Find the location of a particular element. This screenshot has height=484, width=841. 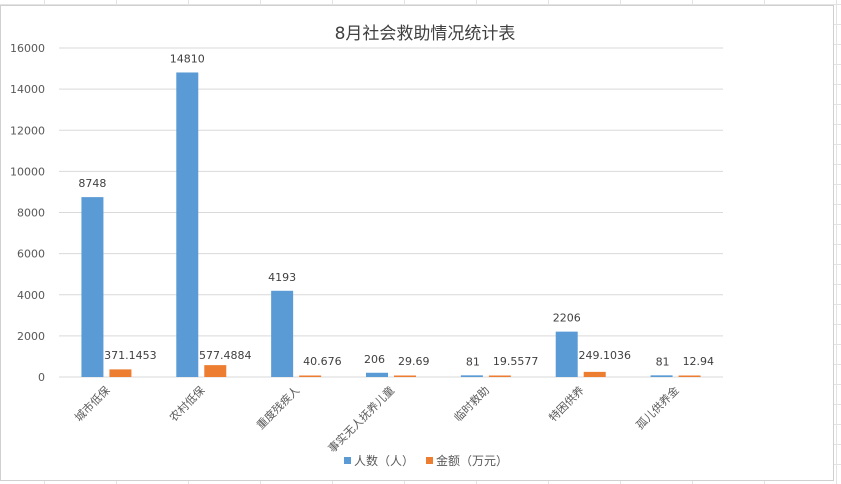

x-tick-label: 农村低保 is located at coordinates (186, 403).